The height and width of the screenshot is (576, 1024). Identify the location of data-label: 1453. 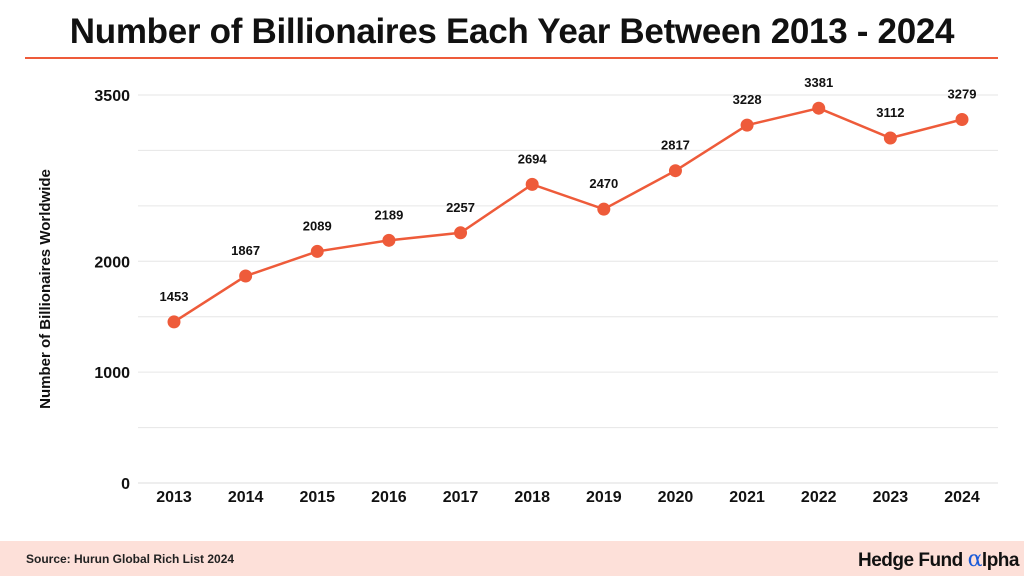
(174, 296).